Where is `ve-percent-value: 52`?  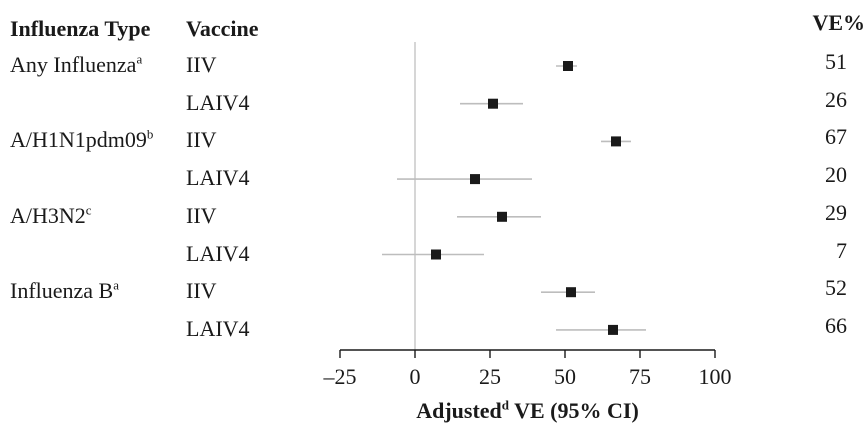
ve-percent-value: 52 is located at coordinates (836, 288).